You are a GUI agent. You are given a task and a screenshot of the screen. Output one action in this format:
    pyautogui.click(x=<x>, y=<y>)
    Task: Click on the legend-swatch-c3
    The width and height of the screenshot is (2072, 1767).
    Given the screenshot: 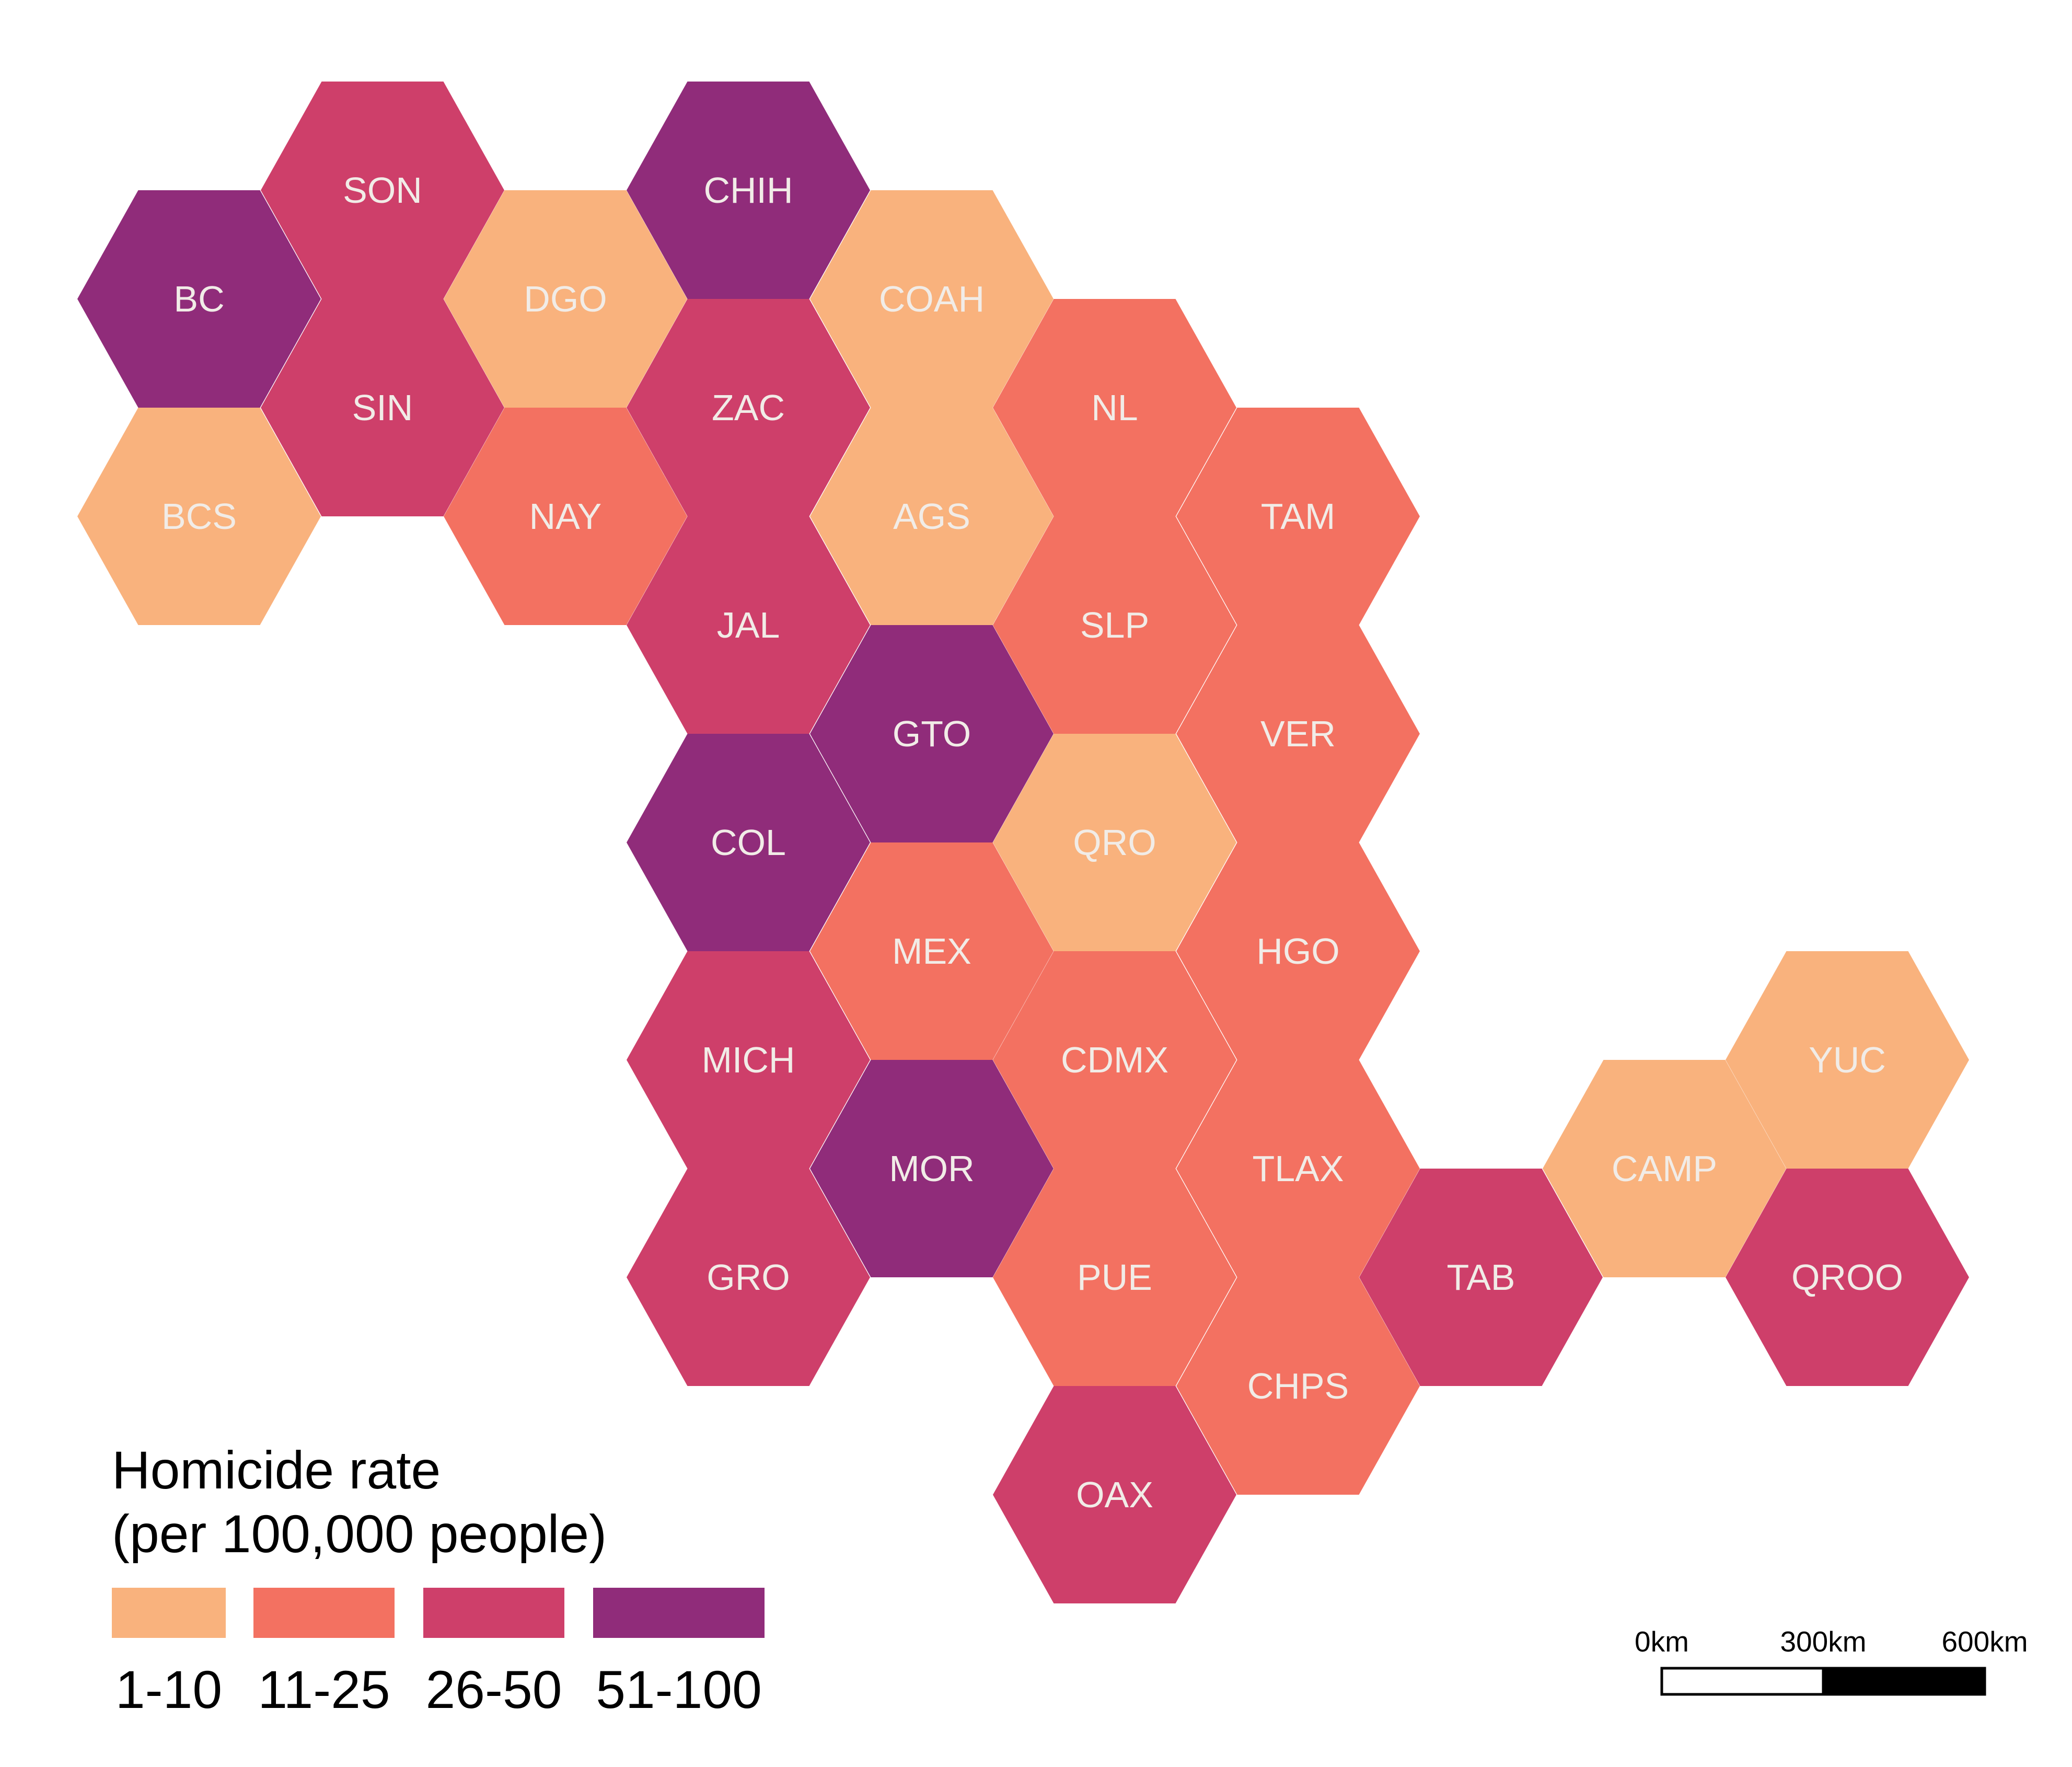 What is the action you would take?
    pyautogui.click(x=493, y=1613)
    